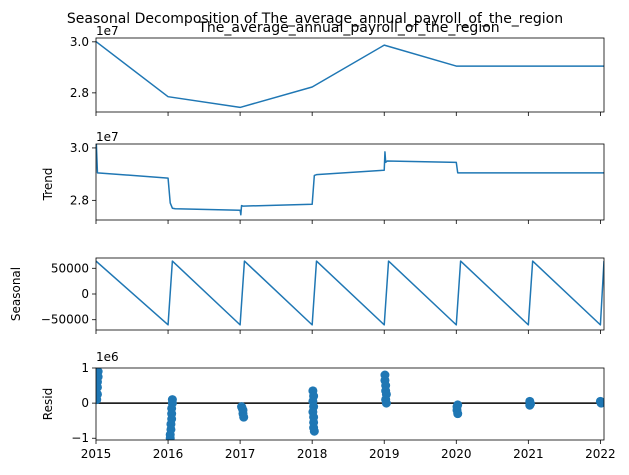 The height and width of the screenshot is (475, 629). Describe the element at coordinates (48, 185) in the screenshot. I see `trend-panel-ylabel: Trend` at that location.